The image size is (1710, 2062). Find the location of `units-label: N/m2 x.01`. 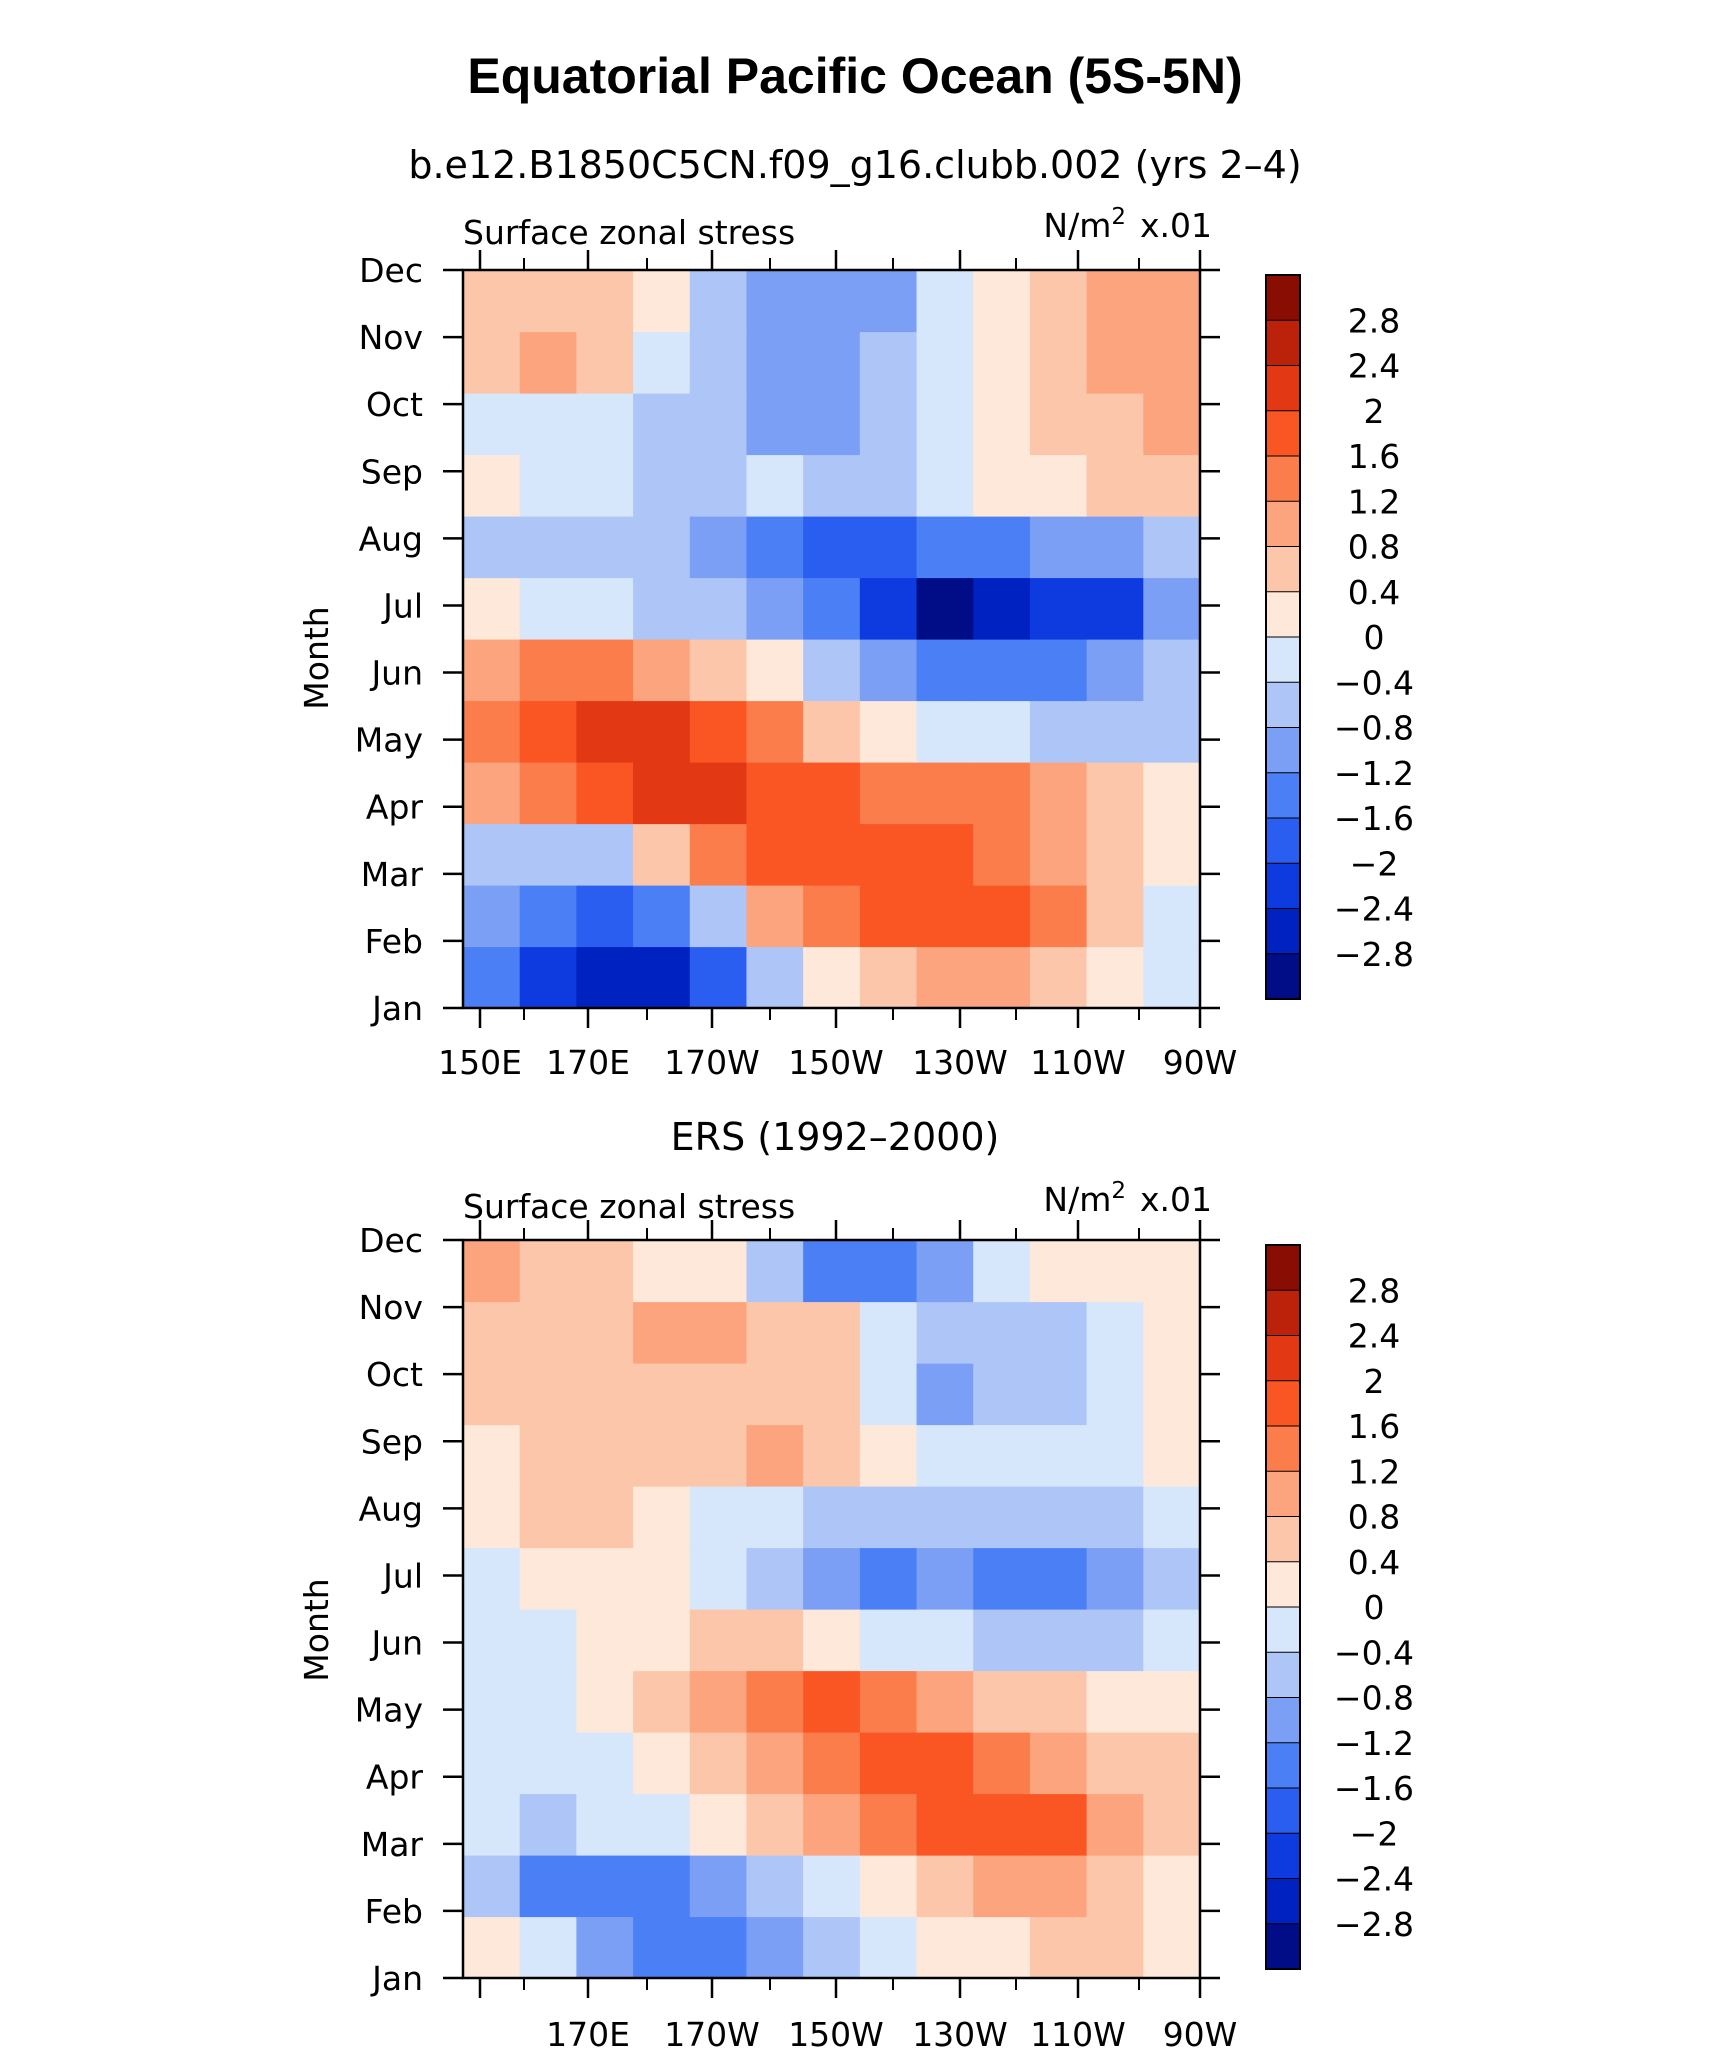

units-label: N/m2 x.01 is located at coordinates (1127, 224).